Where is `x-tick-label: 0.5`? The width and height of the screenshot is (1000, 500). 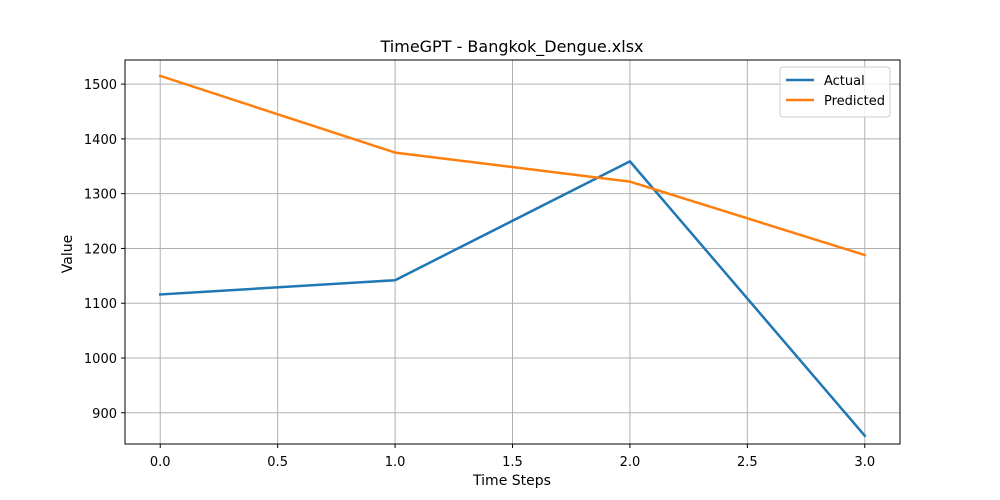
x-tick-label: 0.5 is located at coordinates (277, 462).